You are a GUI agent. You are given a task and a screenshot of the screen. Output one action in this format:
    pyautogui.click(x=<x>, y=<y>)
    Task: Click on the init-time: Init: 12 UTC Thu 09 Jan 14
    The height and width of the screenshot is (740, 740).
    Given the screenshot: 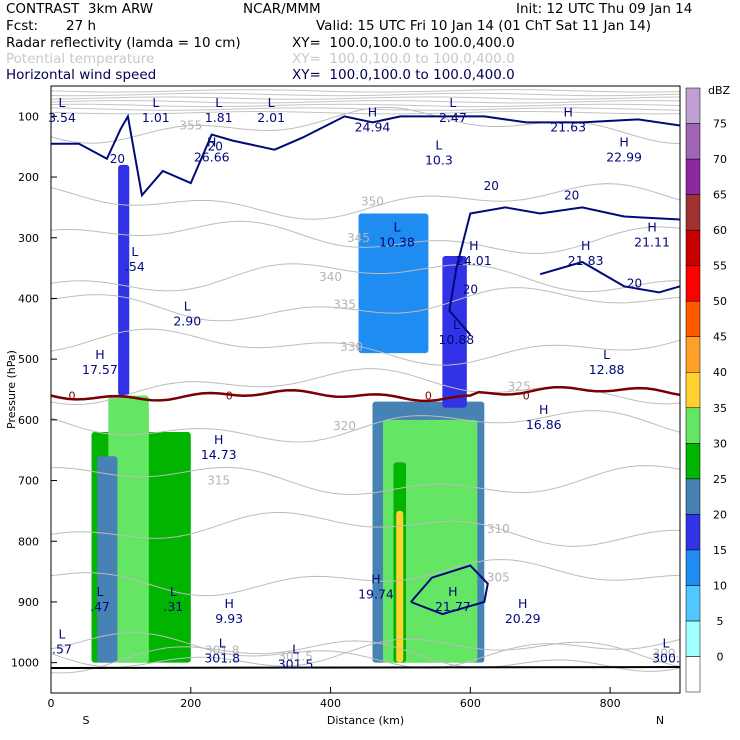 What is the action you would take?
    pyautogui.click(x=604, y=9)
    